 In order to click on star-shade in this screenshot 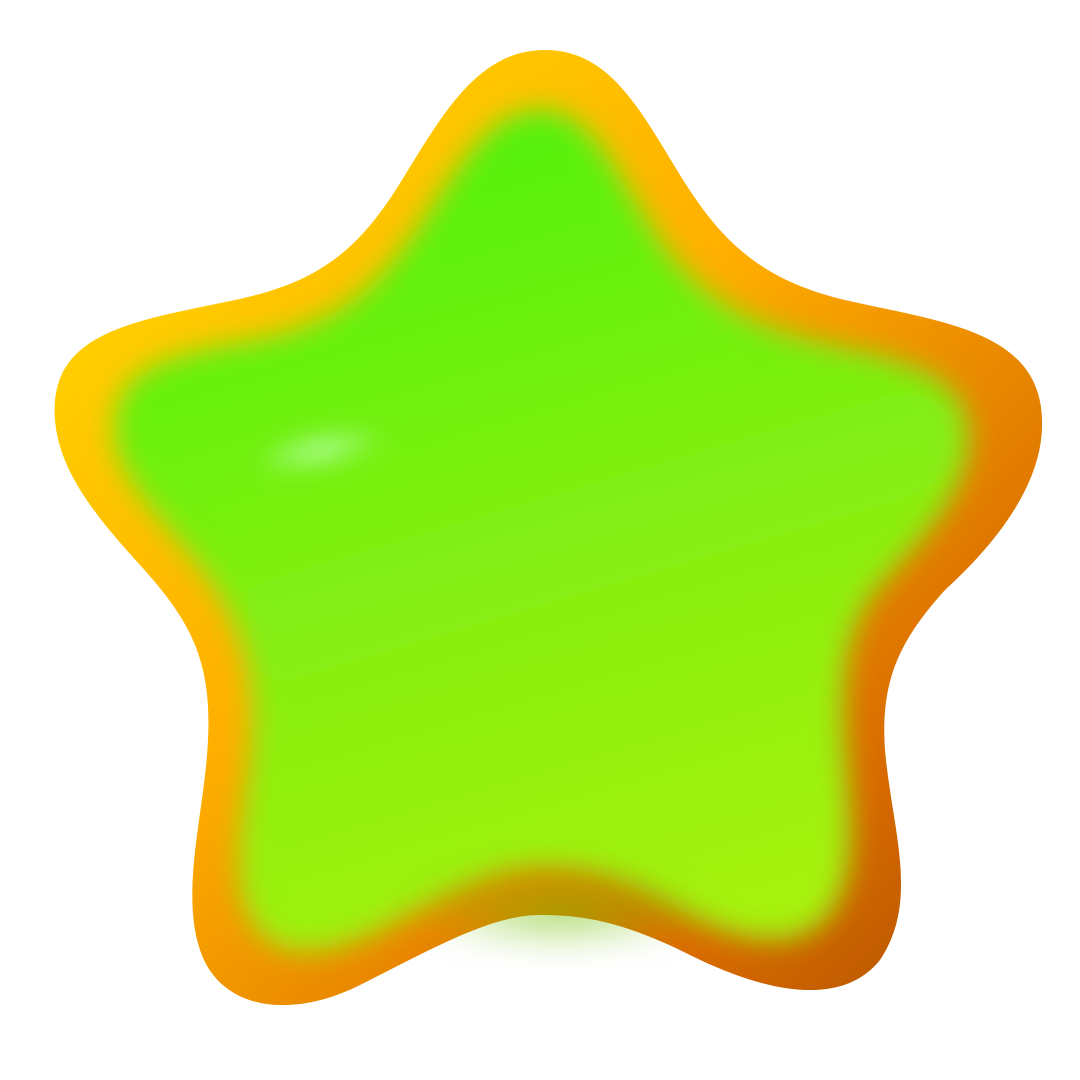, I will do `click(560, 860)`.